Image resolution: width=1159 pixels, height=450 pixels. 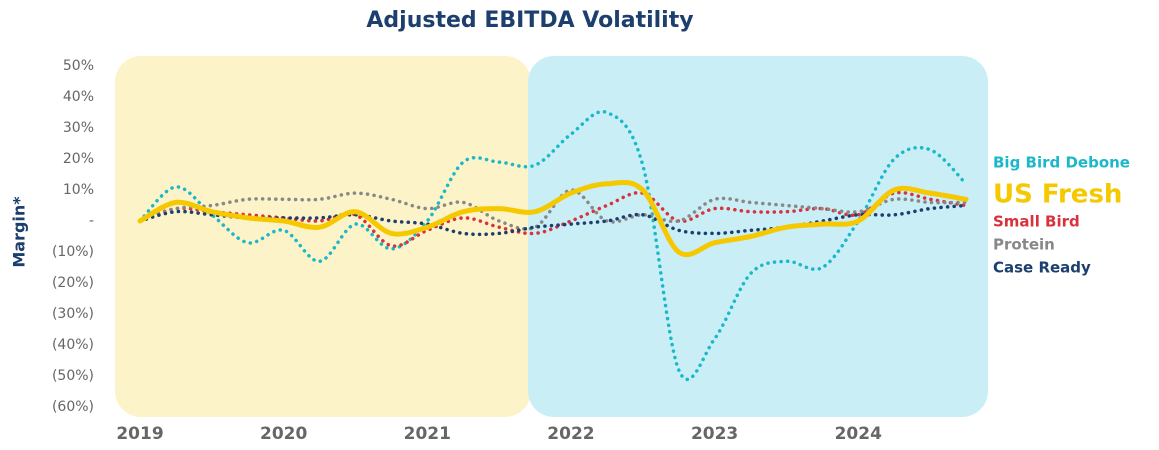 I want to click on x-tick-label: 2021, so click(x=427, y=434).